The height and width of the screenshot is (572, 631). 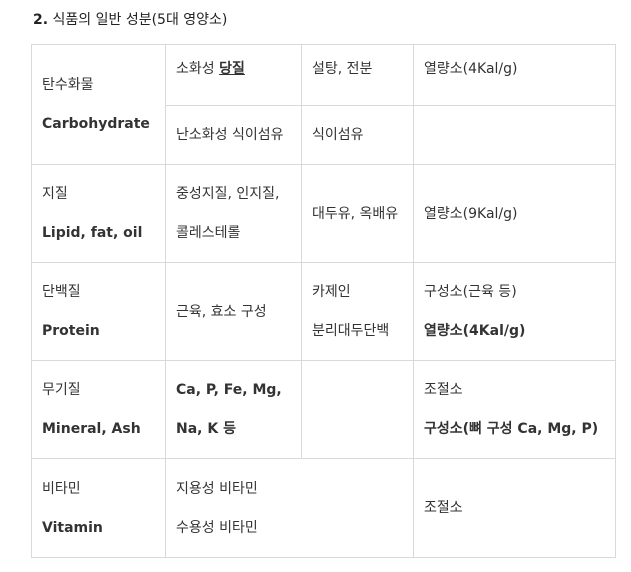 What do you see at coordinates (338, 135) in the screenshot?
I see `food-text: 식이섬유` at bounding box center [338, 135].